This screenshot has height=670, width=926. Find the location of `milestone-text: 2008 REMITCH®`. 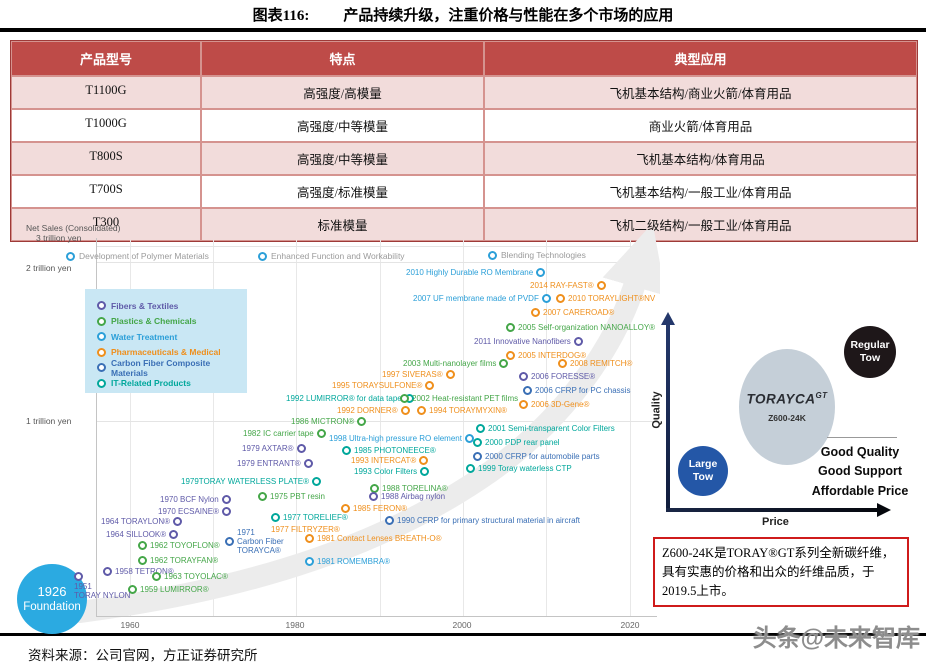

milestone-text: 2008 REMITCH® is located at coordinates (601, 363).